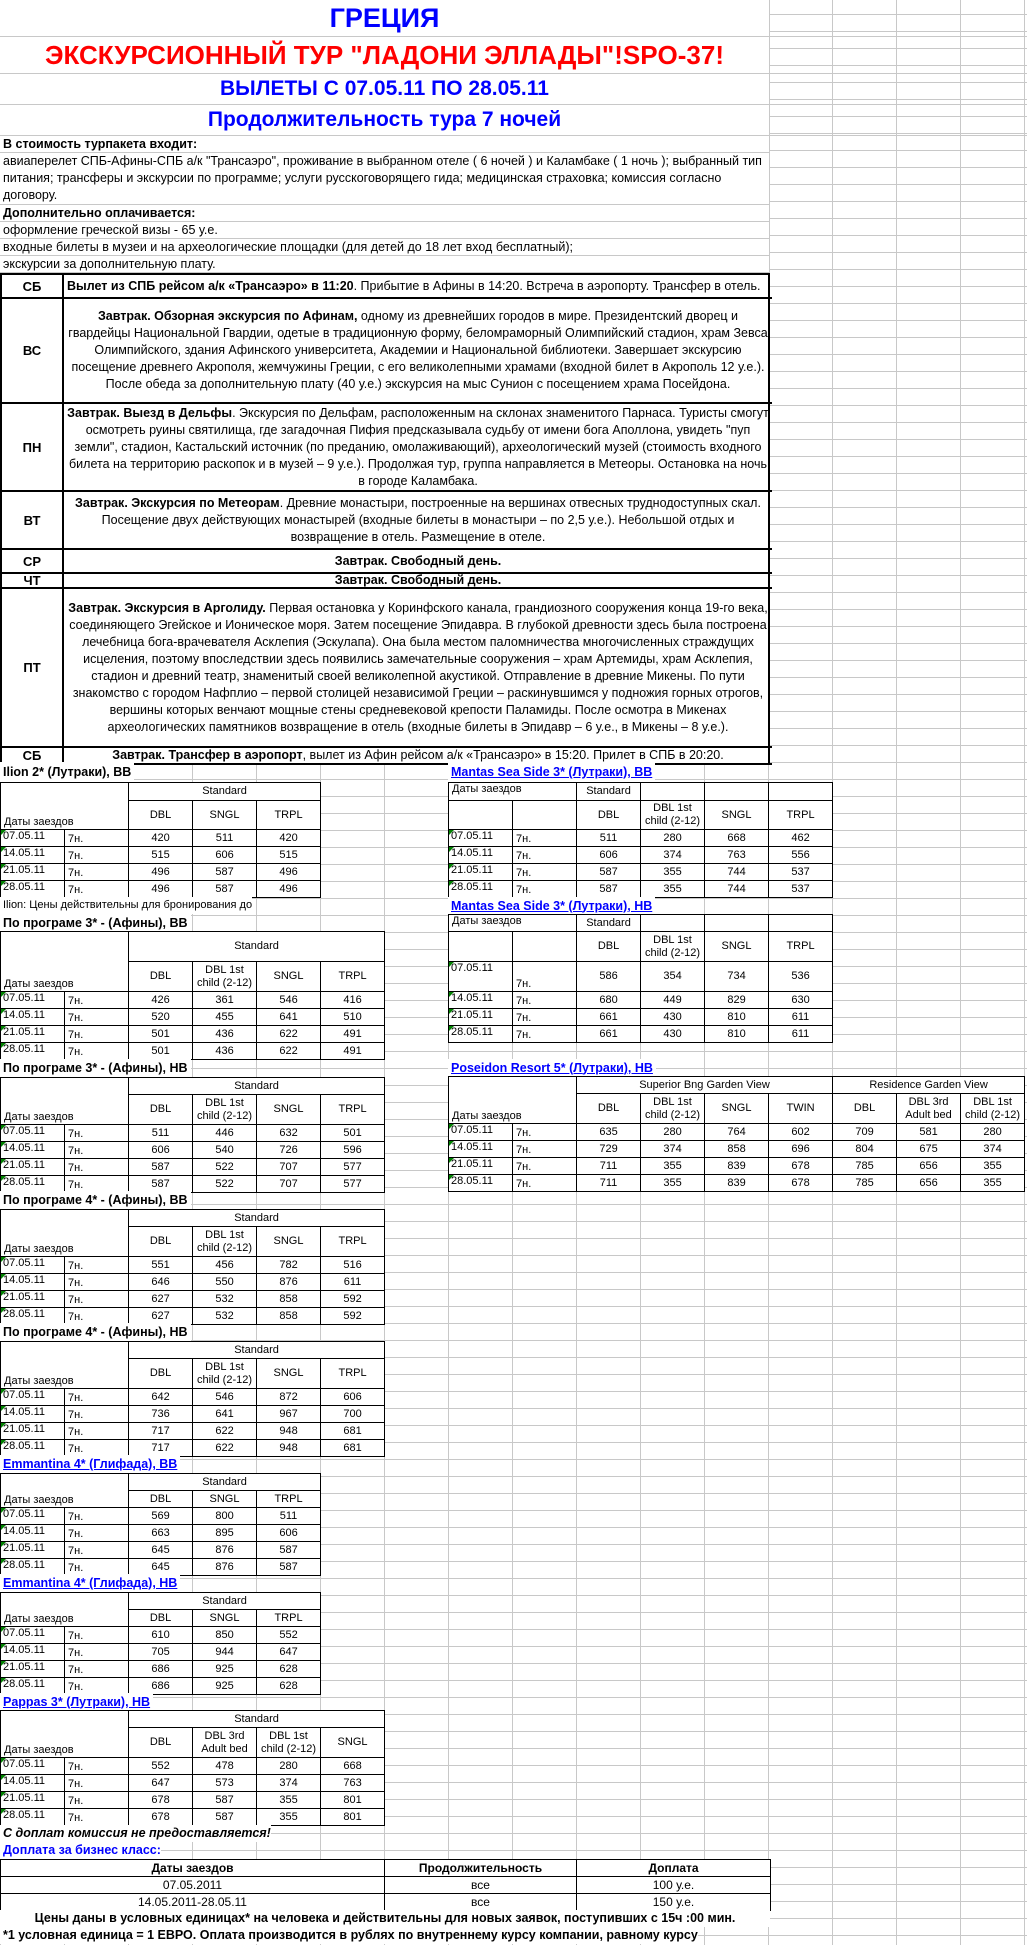 The width and height of the screenshot is (1027, 1945). I want to click on table-row: 28.05.11 7н. 496 587 496, so click(161, 889).